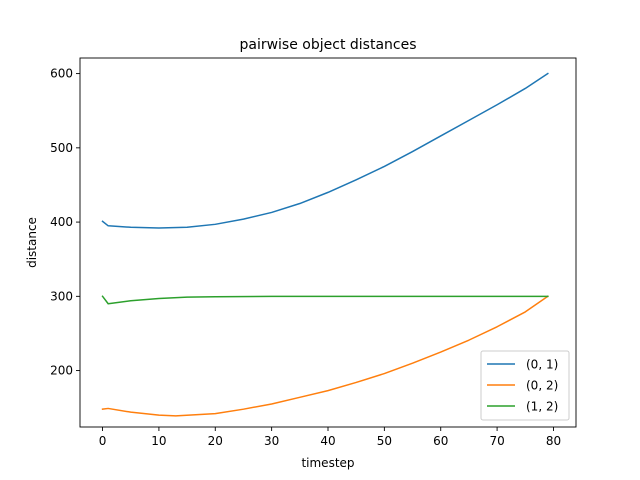 This screenshot has width=640, height=480. I want to click on x-tick-label: 30, so click(271, 441).